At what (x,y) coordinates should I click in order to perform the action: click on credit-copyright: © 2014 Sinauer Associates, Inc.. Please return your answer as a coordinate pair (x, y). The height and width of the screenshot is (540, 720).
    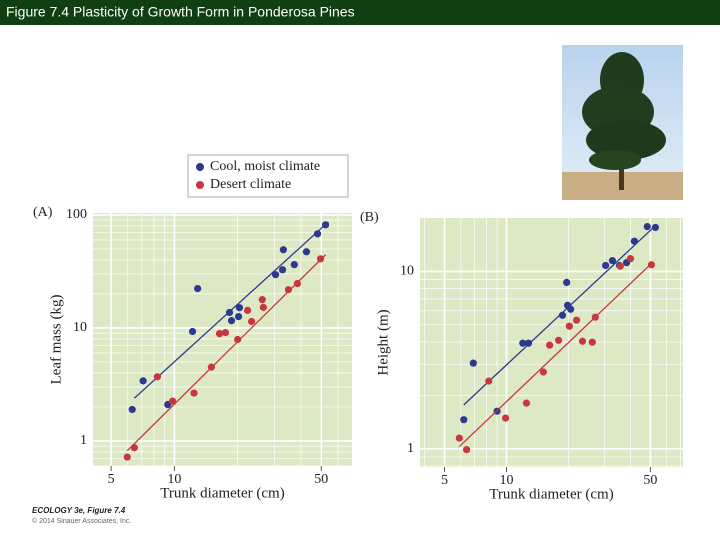
    Looking at the image, I should click on (81, 521).